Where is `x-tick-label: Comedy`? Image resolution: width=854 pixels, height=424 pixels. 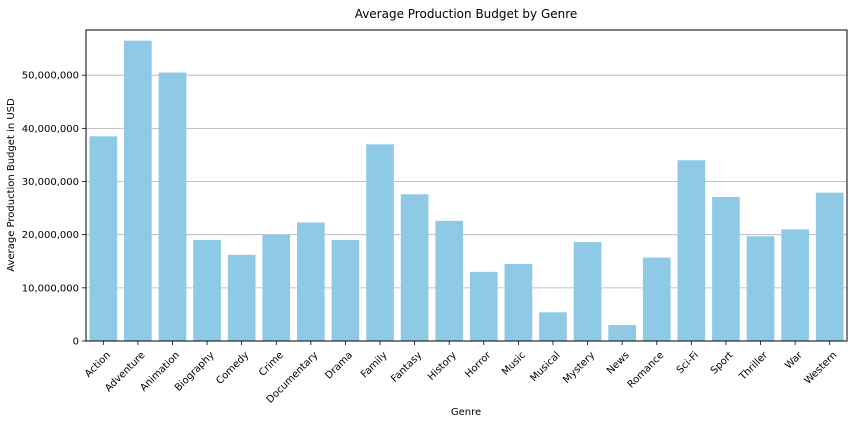
x-tick-label: Comedy is located at coordinates (232, 368).